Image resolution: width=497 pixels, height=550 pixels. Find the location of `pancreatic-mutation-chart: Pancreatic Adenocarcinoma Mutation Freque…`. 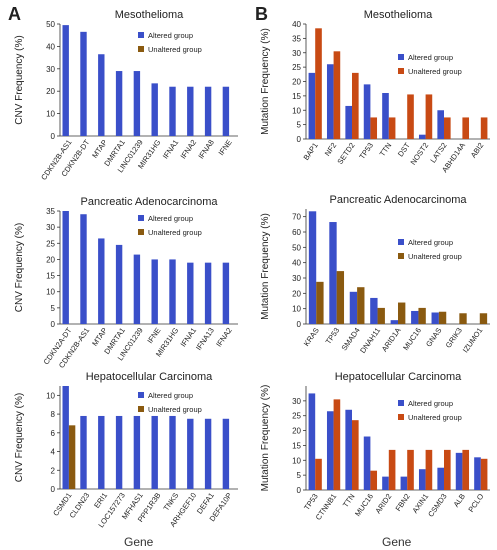

pancreatic-mutation-chart: Pancreatic Adenocarcinoma Mutation Freque… is located at coordinates (375, 274).